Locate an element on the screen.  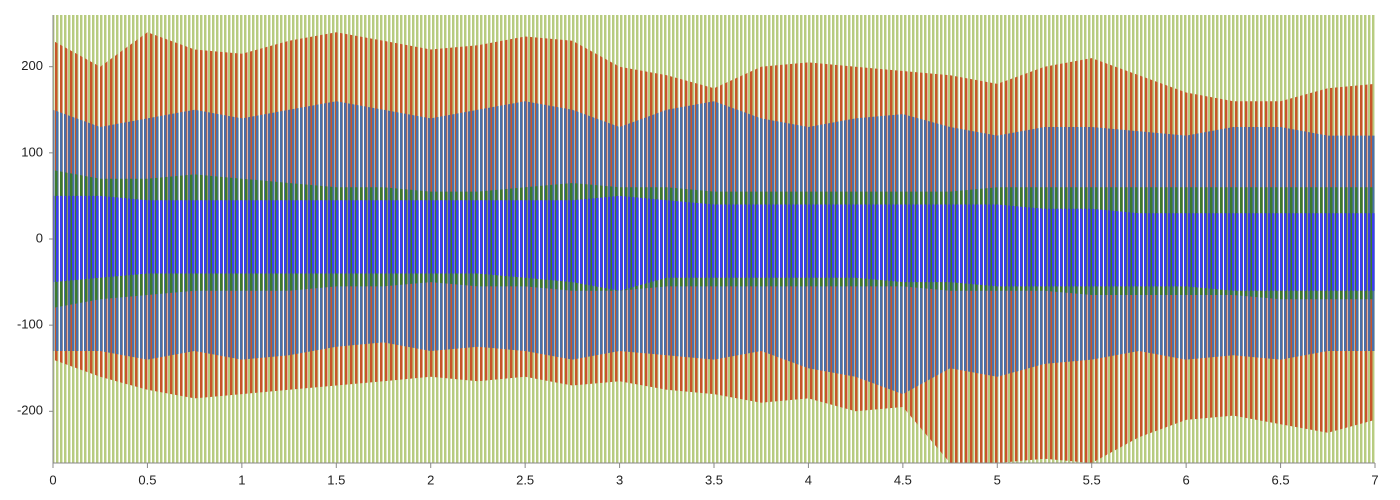
x-tick-label: 2.5 is located at coordinates (525, 479).